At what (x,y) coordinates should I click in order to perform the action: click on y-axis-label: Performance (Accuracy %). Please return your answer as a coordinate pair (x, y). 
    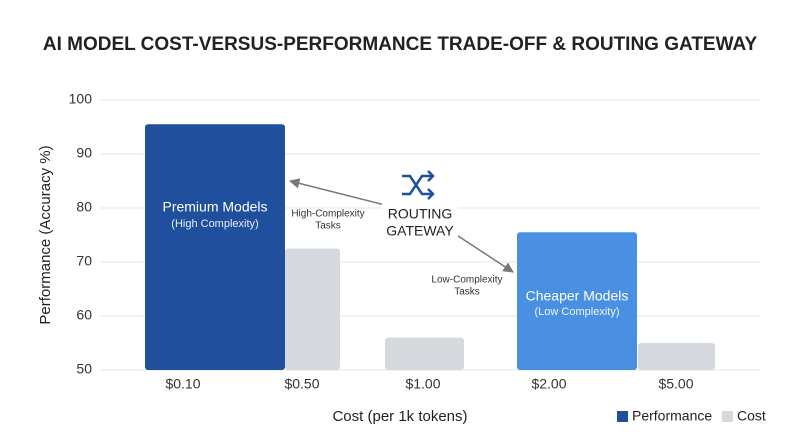
    Looking at the image, I should click on (45, 234).